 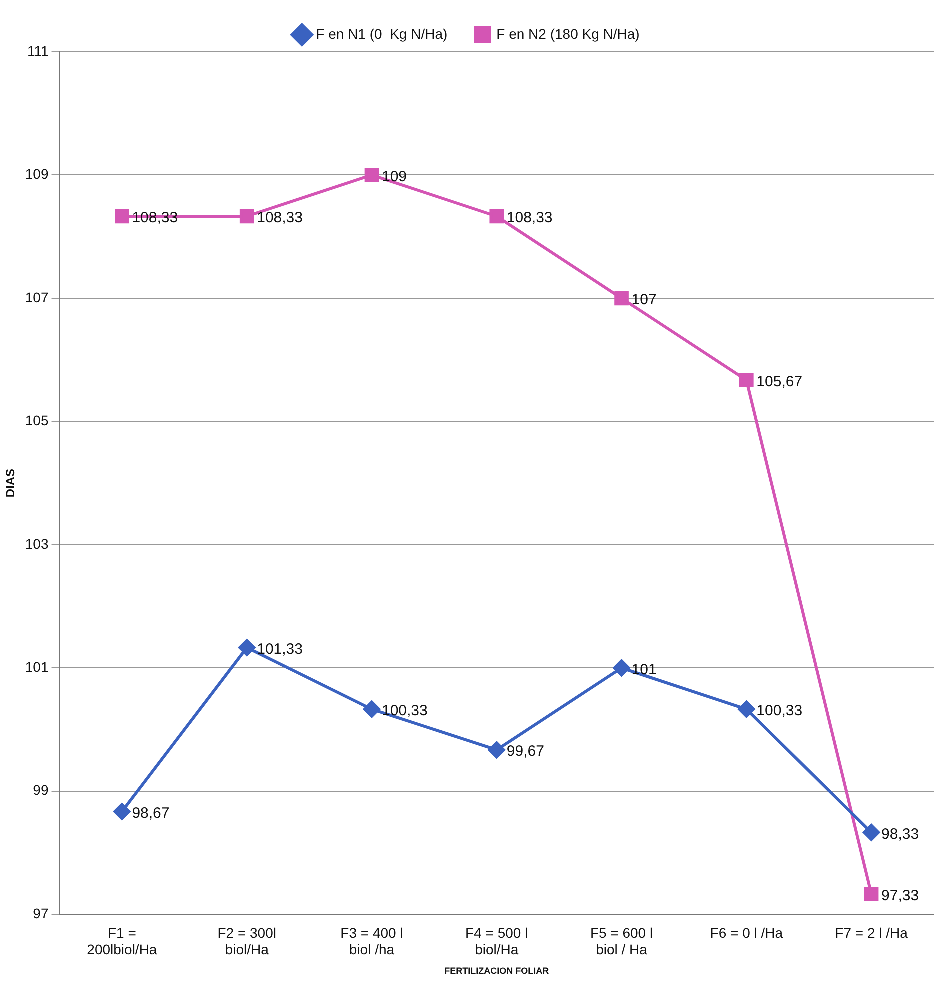 What do you see at coordinates (247, 941) in the screenshot?
I see `x-tick-label: F2 = 300l biol/Ha` at bounding box center [247, 941].